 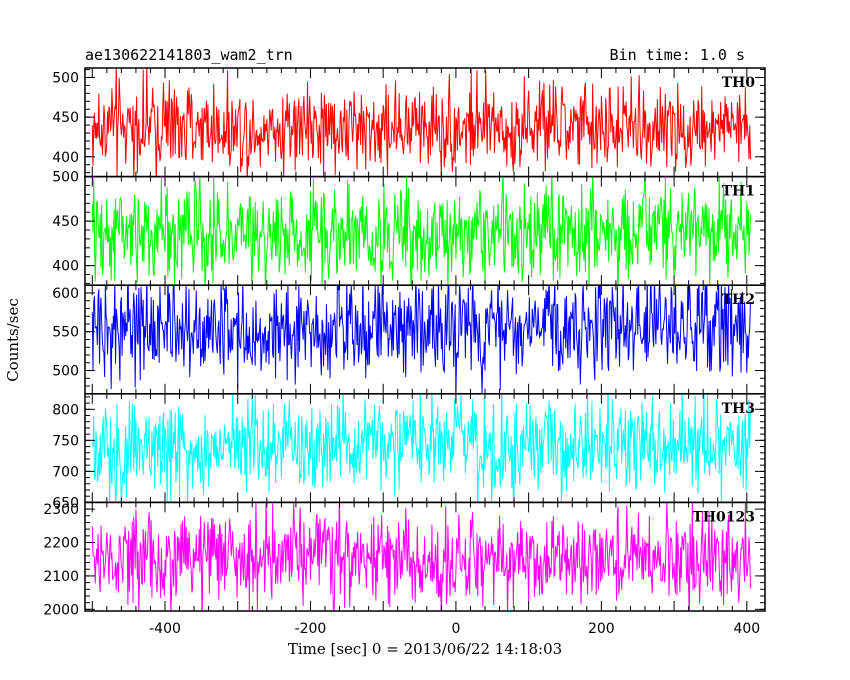 What do you see at coordinates (65, 441) in the screenshot?
I see `y-tick-label: 750` at bounding box center [65, 441].